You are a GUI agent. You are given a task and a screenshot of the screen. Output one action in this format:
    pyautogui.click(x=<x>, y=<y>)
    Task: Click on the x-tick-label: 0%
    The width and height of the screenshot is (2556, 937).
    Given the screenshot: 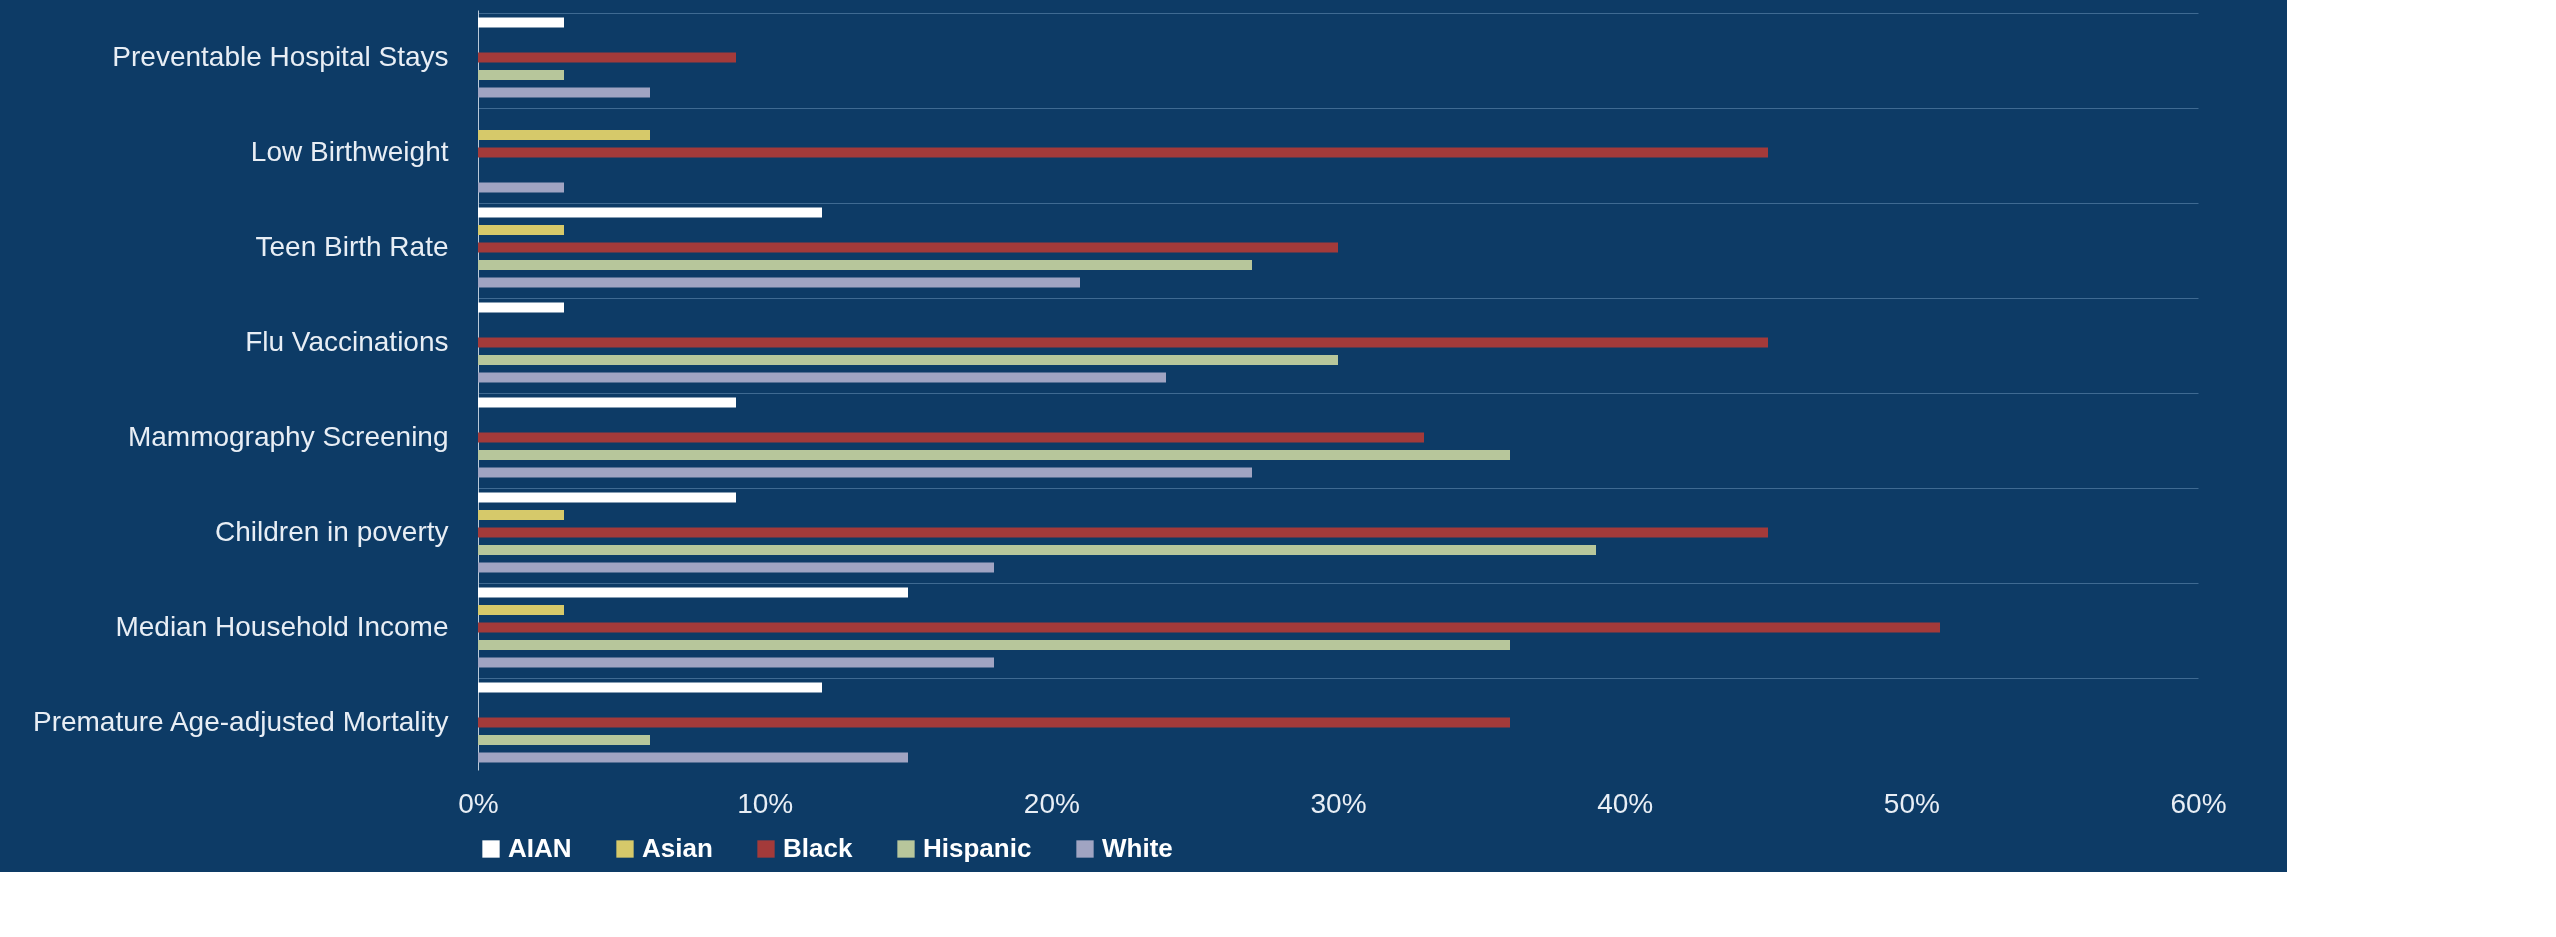 What is the action you would take?
    pyautogui.click(x=478, y=803)
    